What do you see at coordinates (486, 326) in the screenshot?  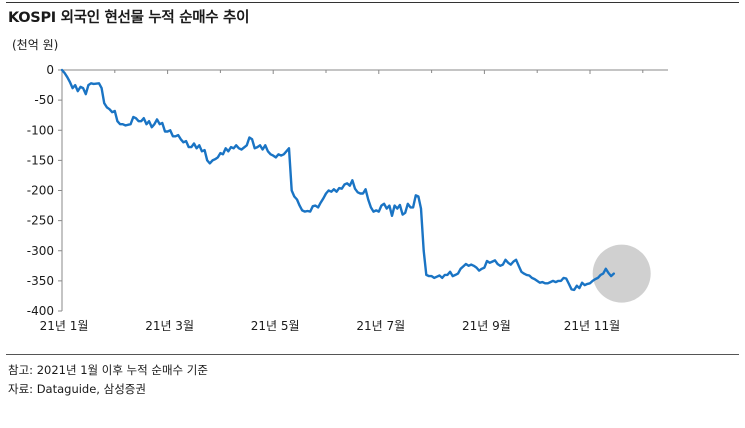 I see `x-tick-label: 21년 9월` at bounding box center [486, 326].